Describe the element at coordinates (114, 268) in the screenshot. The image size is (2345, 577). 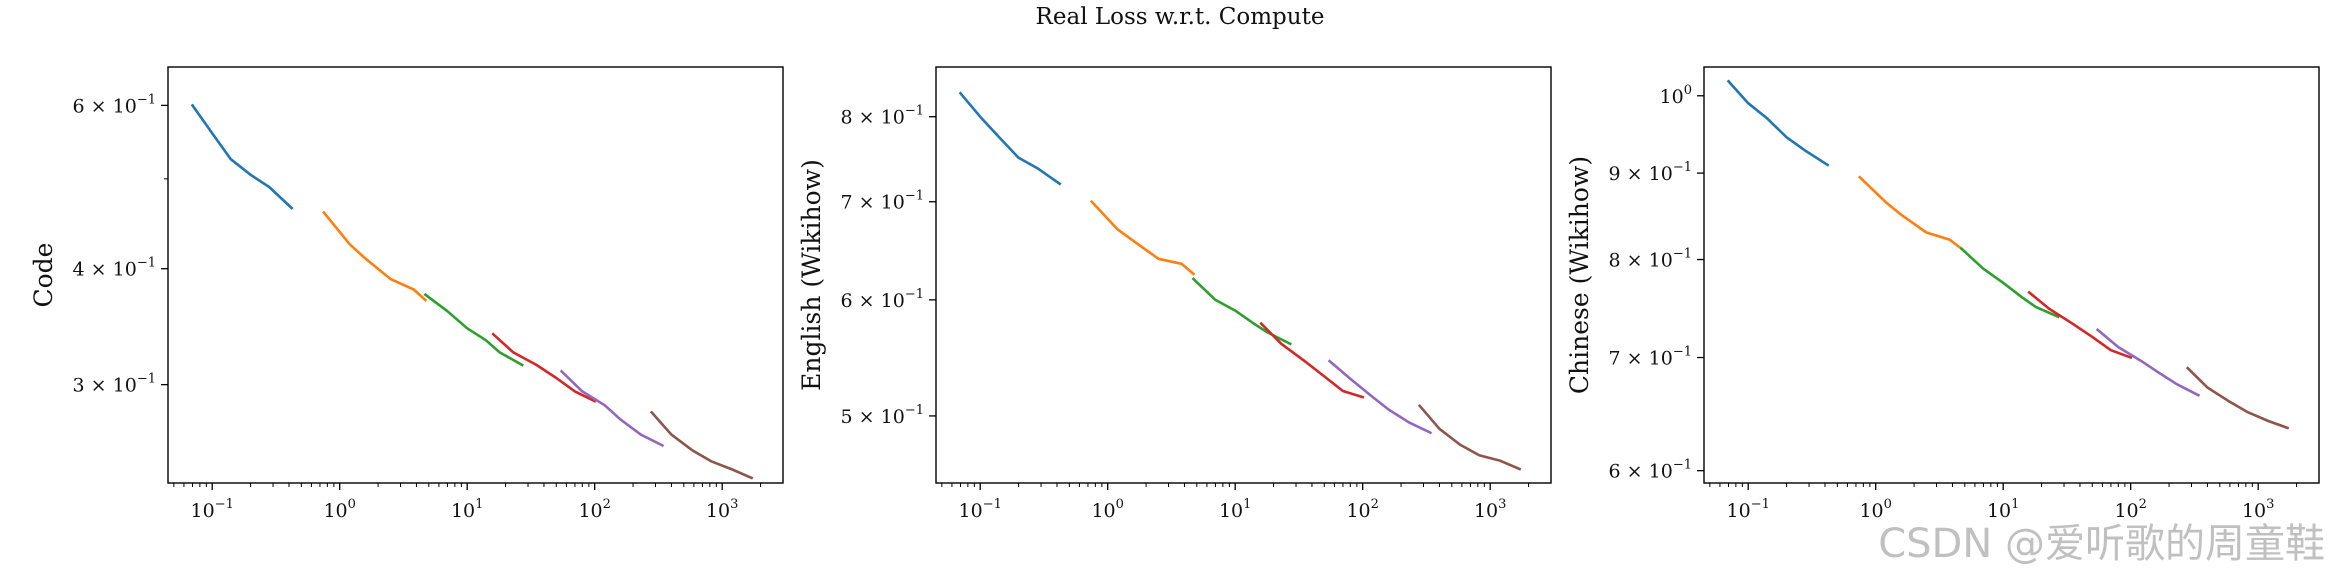
I see `y-tick-label: 4 × 10⁻¹` at that location.